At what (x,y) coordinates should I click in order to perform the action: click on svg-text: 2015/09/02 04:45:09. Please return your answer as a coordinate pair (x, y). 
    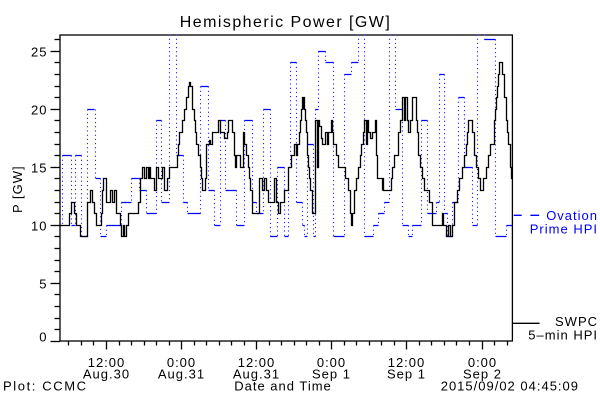
    Looking at the image, I should click on (510, 386).